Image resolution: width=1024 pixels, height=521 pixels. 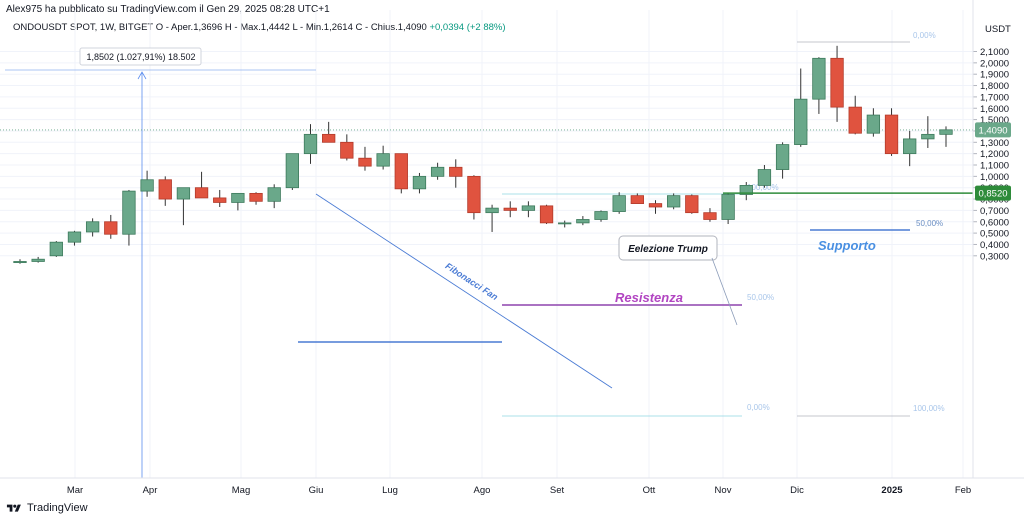 I want to click on x-tick-label: Set, so click(x=557, y=490).